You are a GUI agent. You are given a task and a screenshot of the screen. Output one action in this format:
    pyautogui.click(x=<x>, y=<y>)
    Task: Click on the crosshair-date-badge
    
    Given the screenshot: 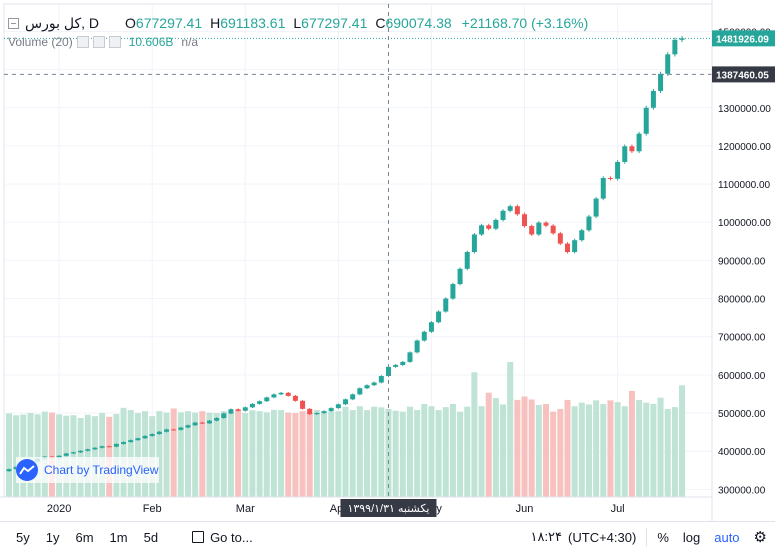 What is the action you would take?
    pyautogui.click(x=388, y=508)
    